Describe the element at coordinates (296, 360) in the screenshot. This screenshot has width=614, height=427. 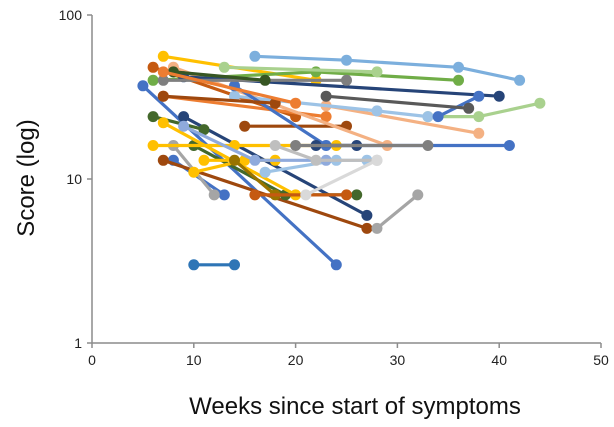
I see `x-tick-label: 20` at that location.